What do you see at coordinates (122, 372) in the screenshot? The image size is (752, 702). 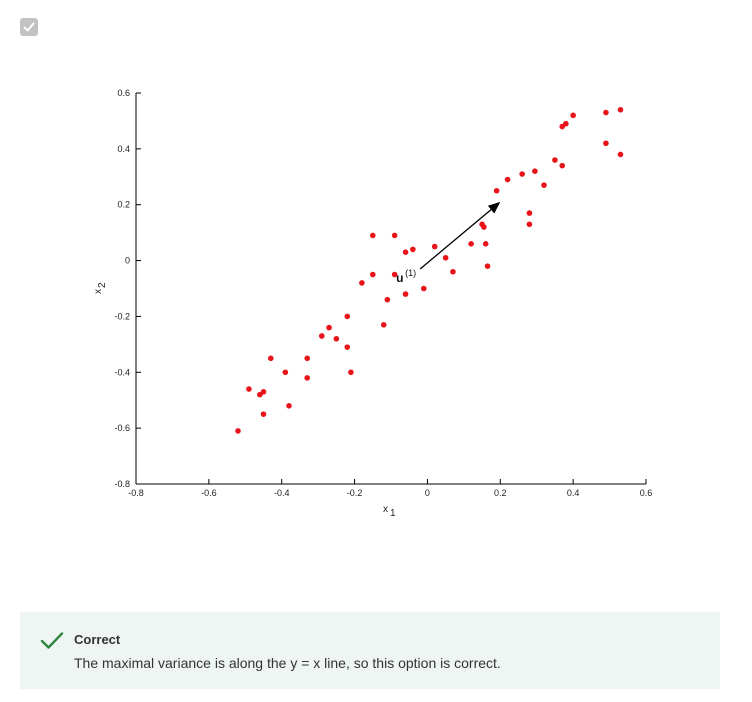 I see `y-tick-label: -0.4` at bounding box center [122, 372].